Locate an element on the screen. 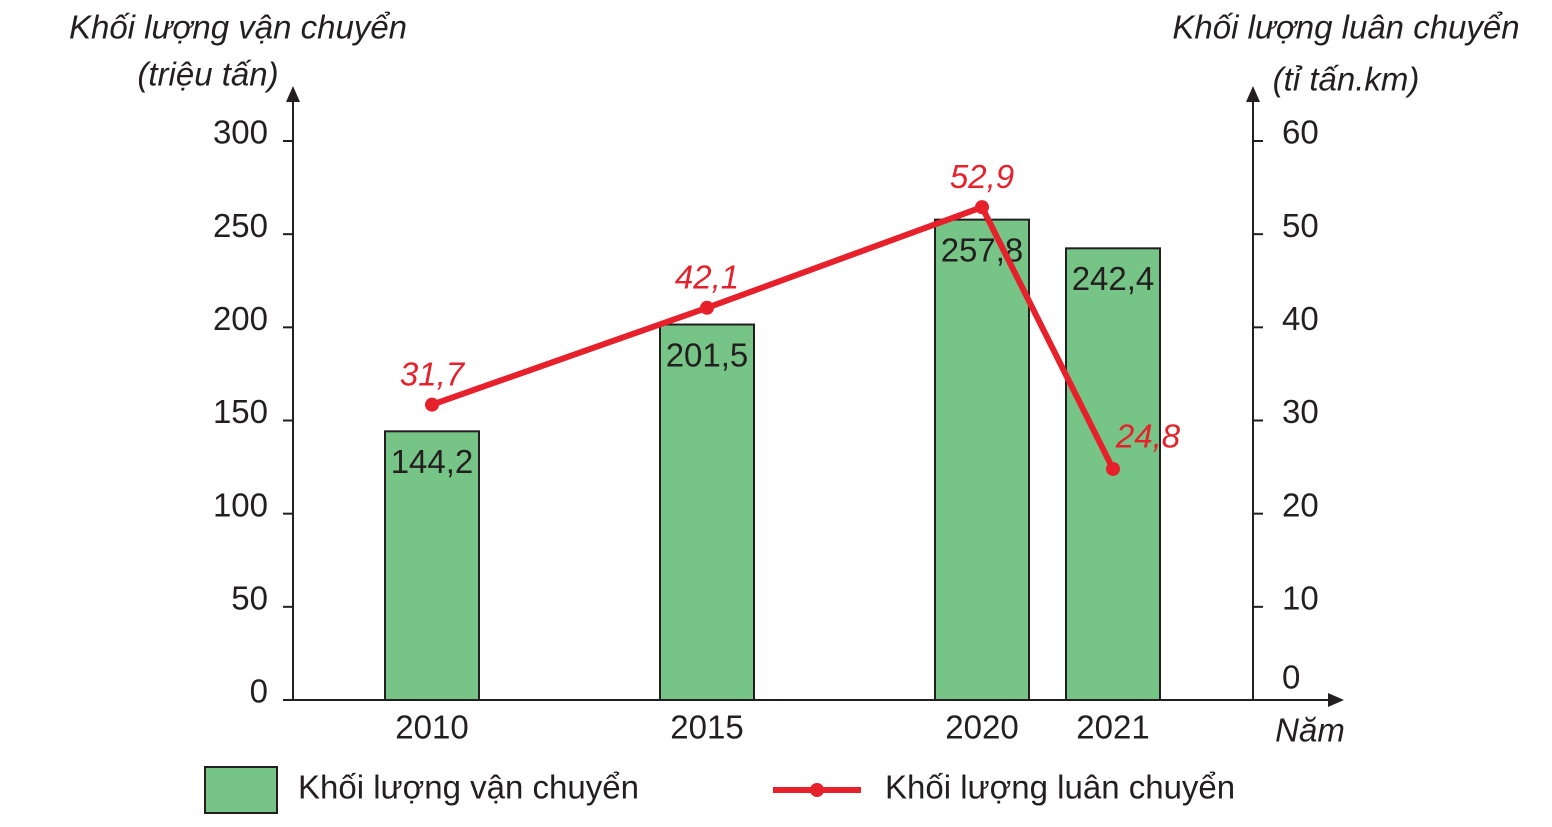 The image size is (1552, 827). bar-value-label: 201,5 is located at coordinates (707, 354).